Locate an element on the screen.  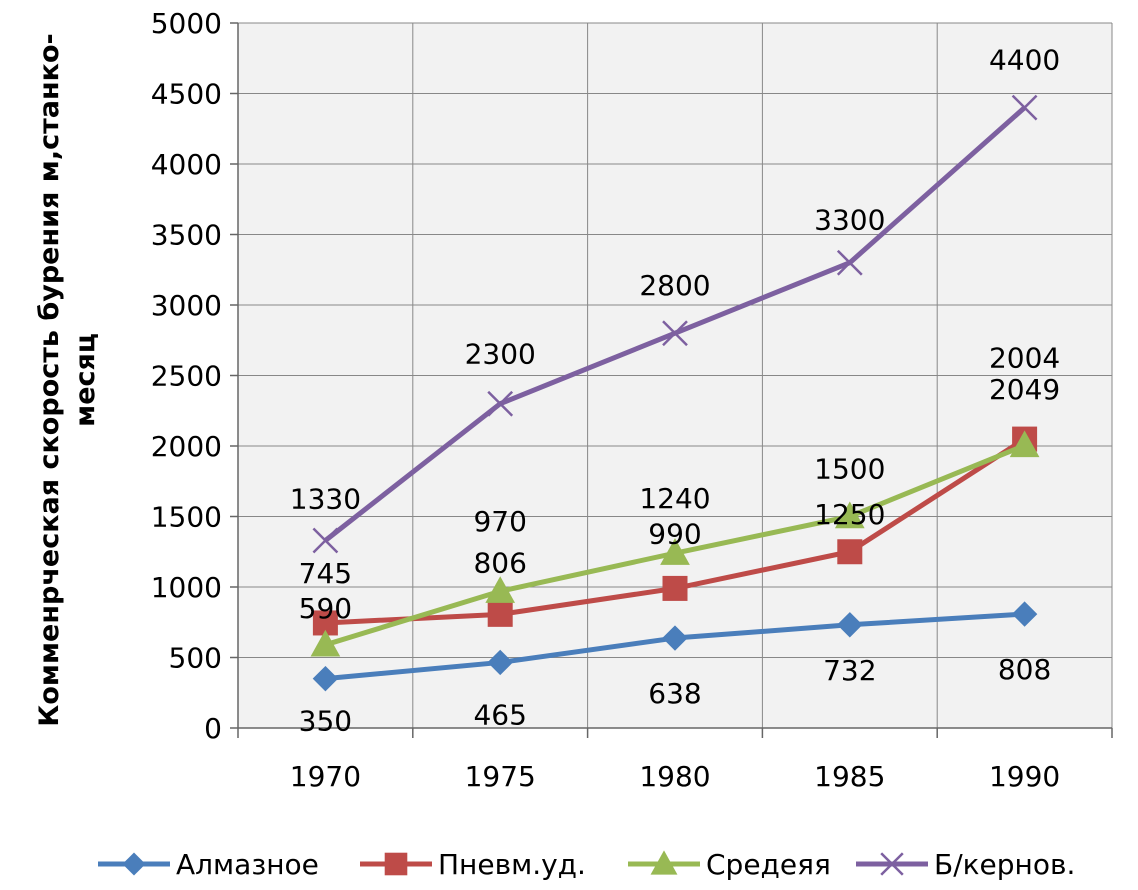
data-label: 1250 is located at coordinates (849, 514).